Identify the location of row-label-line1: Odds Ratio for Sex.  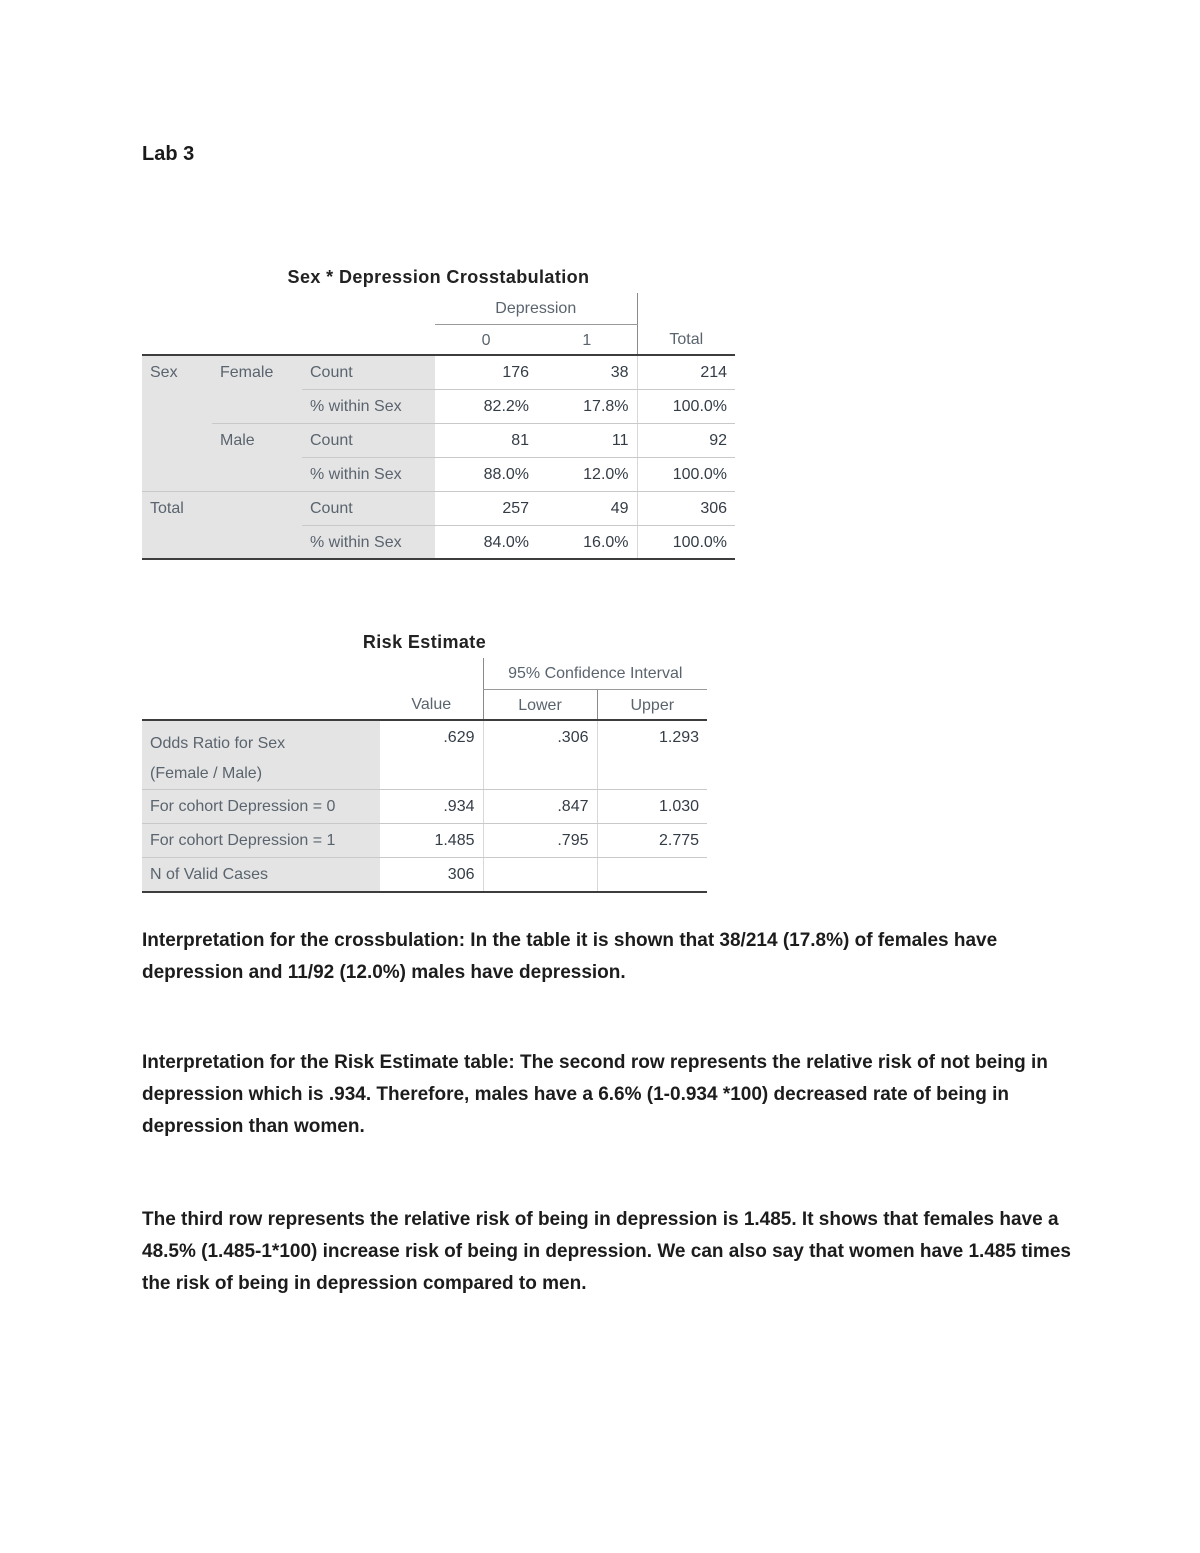
(218, 743).